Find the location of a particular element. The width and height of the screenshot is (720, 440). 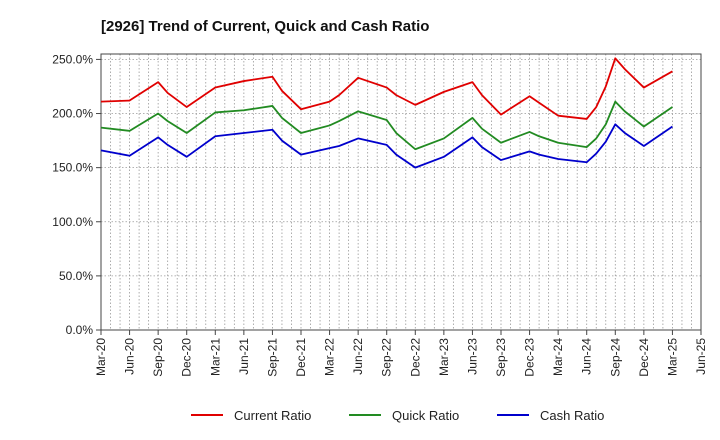

current-ratio-line is located at coordinates (386, 88).